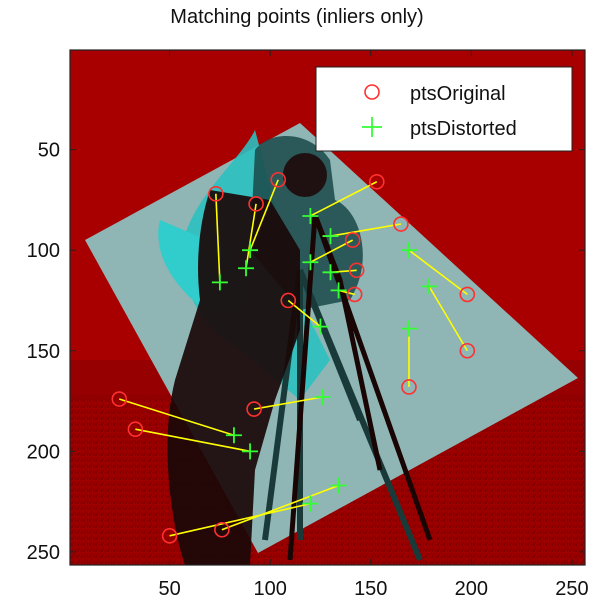 This screenshot has width=594, height=607. I want to click on x-tick-label: 200, so click(471, 589).